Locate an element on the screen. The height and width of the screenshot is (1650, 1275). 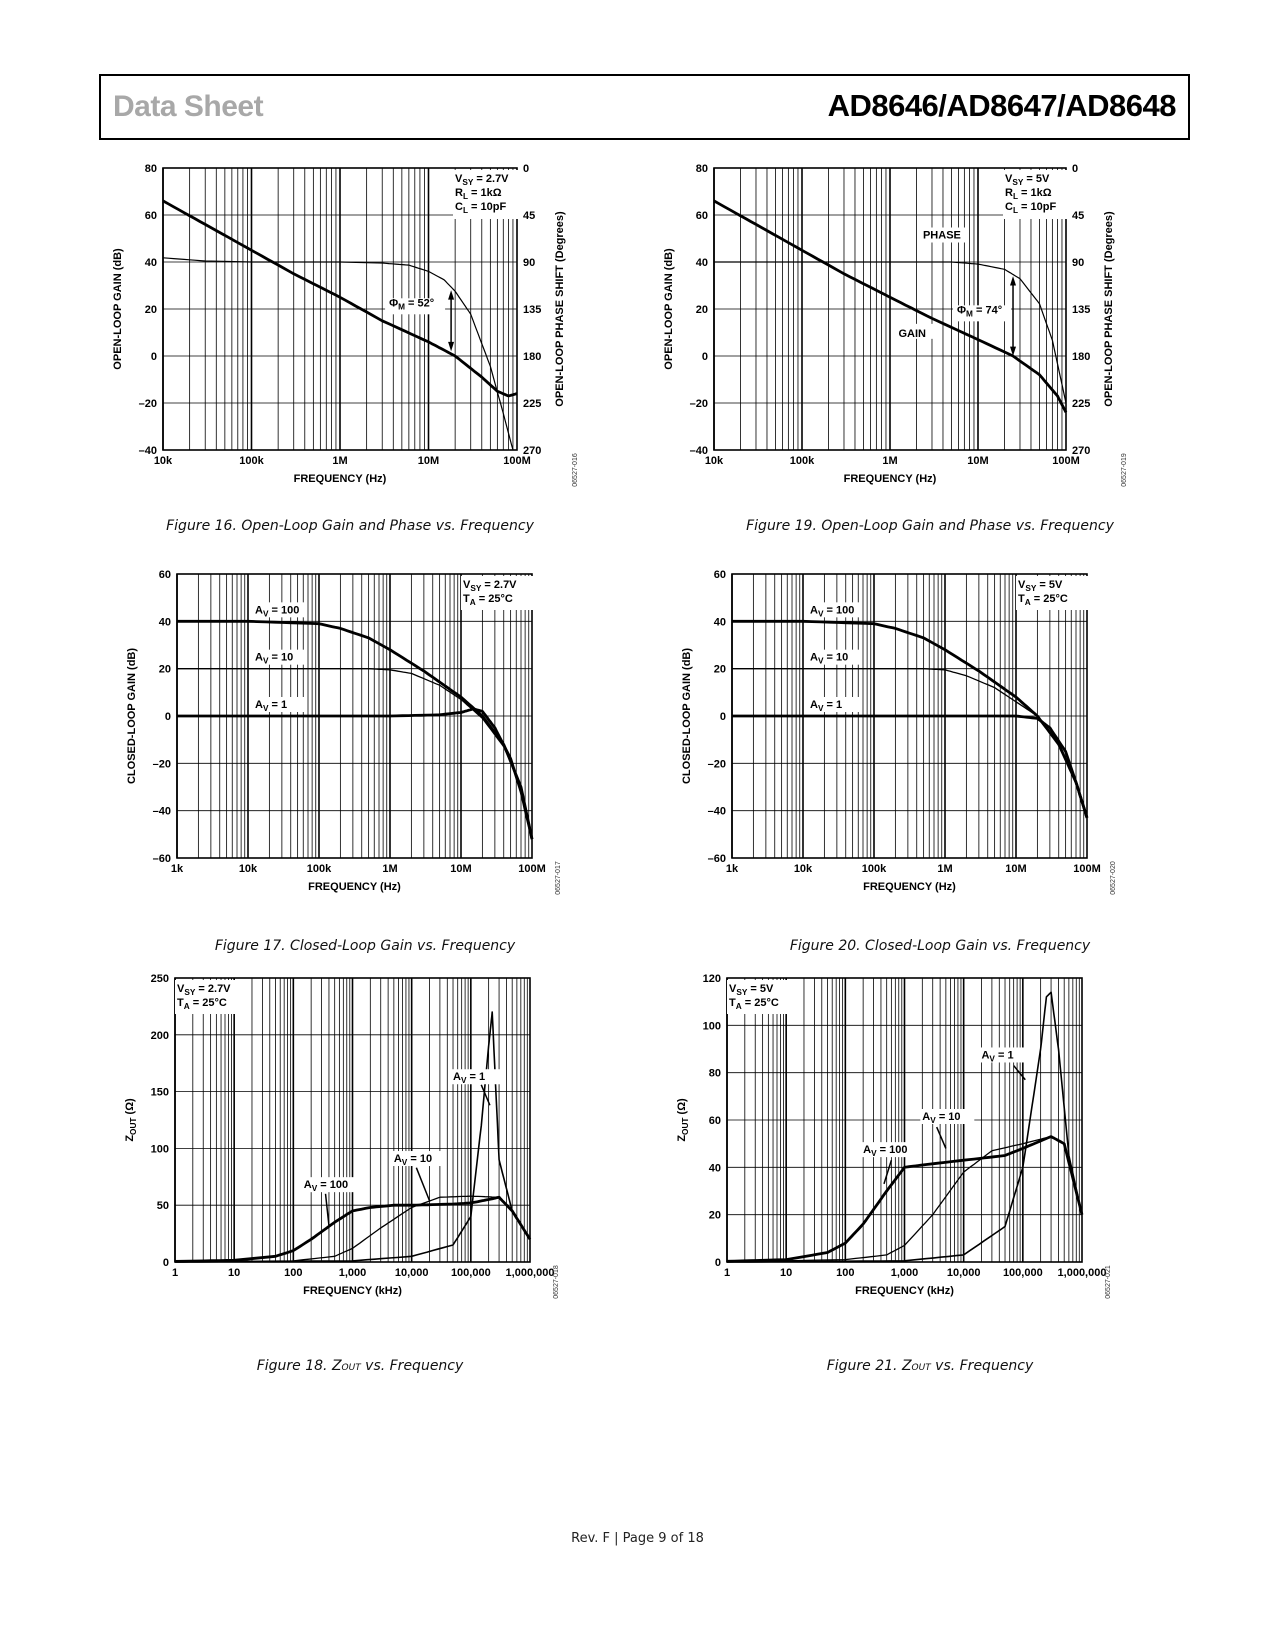
condition-label: VSY = 2.7V is located at coordinates (204, 990).